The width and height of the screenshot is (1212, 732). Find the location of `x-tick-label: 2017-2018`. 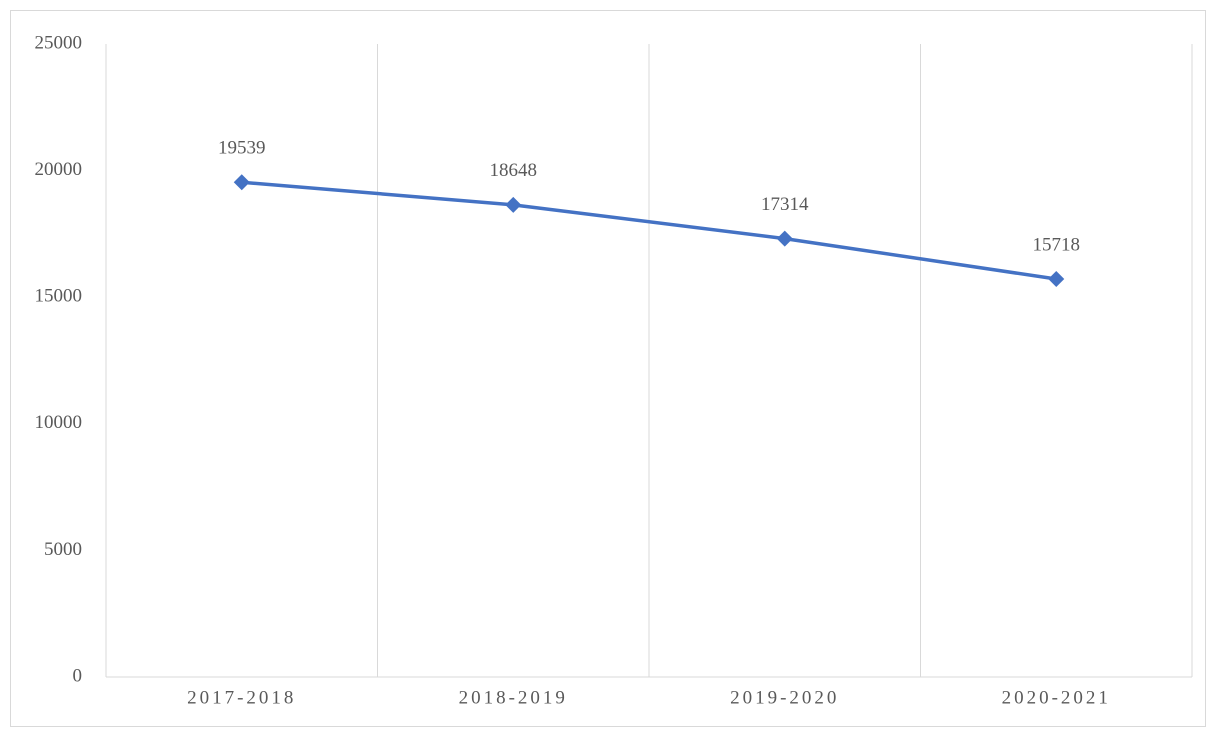

x-tick-label: 2017-2018 is located at coordinates (241, 697).